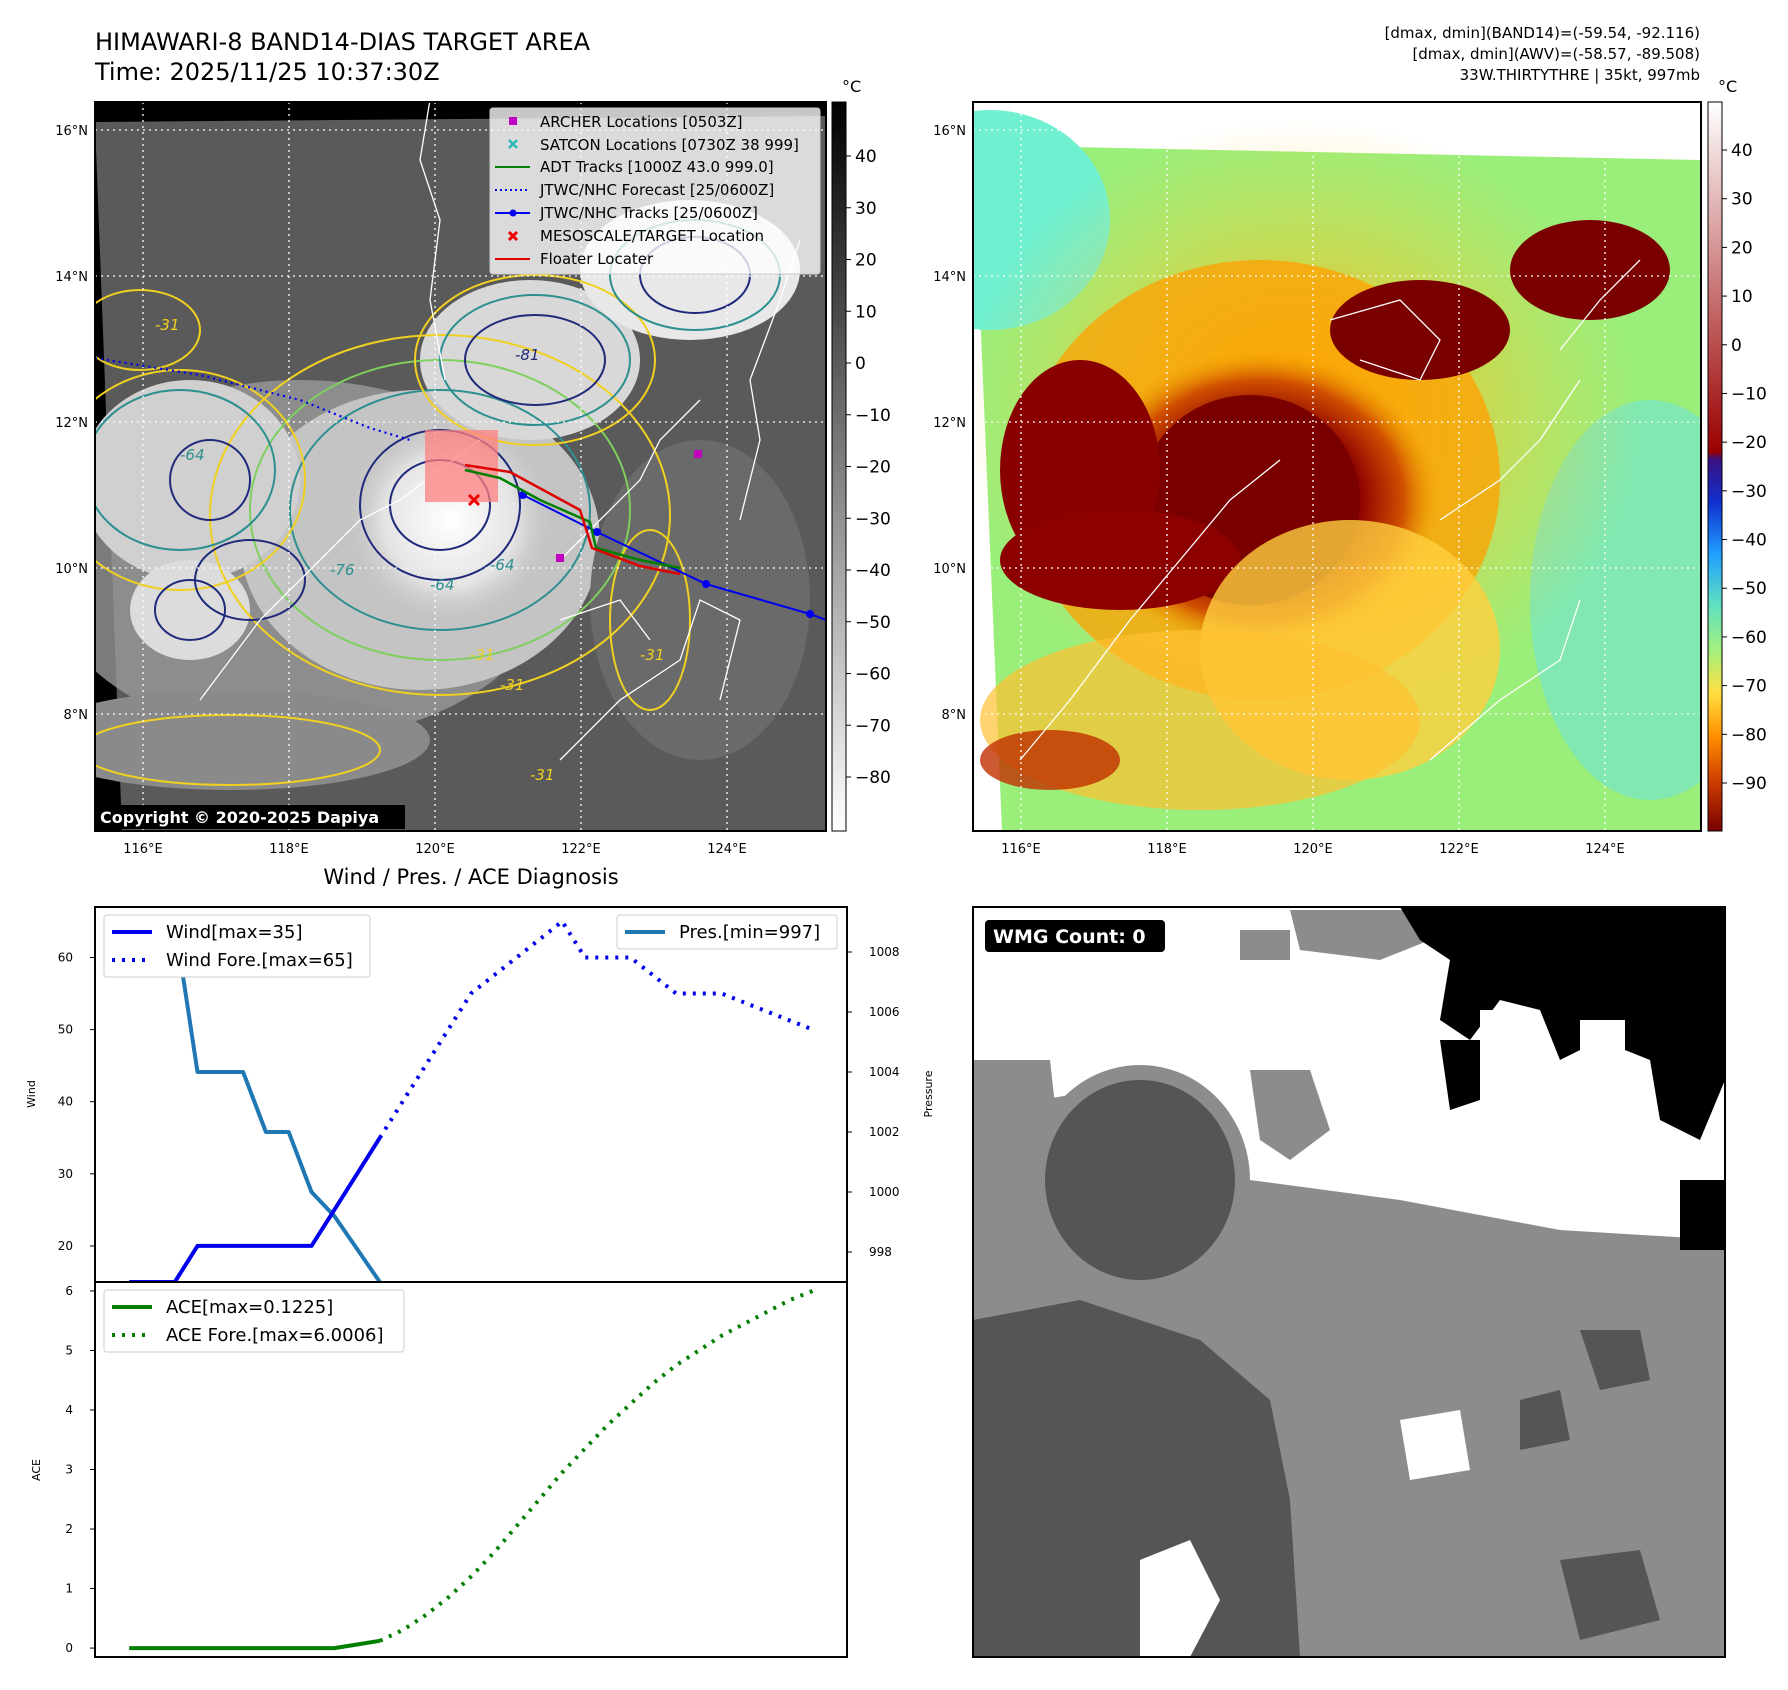 This screenshot has width=1788, height=1690. What do you see at coordinates (259, 960) in the screenshot?
I see `wind-forecast-legend-label: Wind Fore.[max=65]` at bounding box center [259, 960].